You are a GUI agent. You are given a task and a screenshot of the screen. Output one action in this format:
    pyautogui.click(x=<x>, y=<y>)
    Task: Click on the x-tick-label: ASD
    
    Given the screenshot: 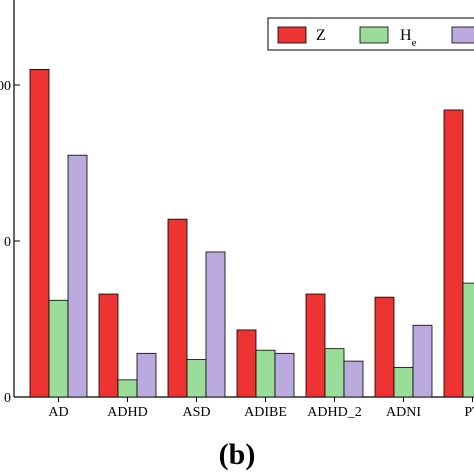 What is the action you would take?
    pyautogui.click(x=196, y=412)
    